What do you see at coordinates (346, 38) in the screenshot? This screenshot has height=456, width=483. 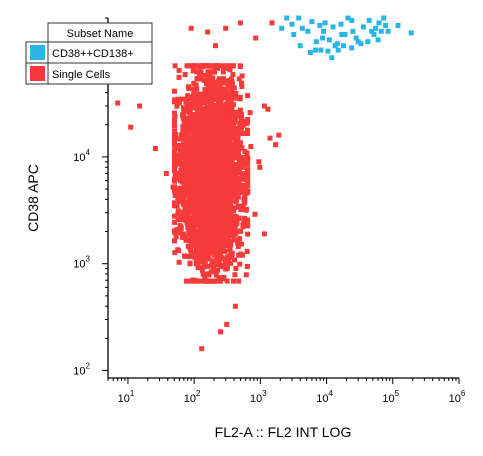 I see `series-cd38-cd138` at bounding box center [346, 38].